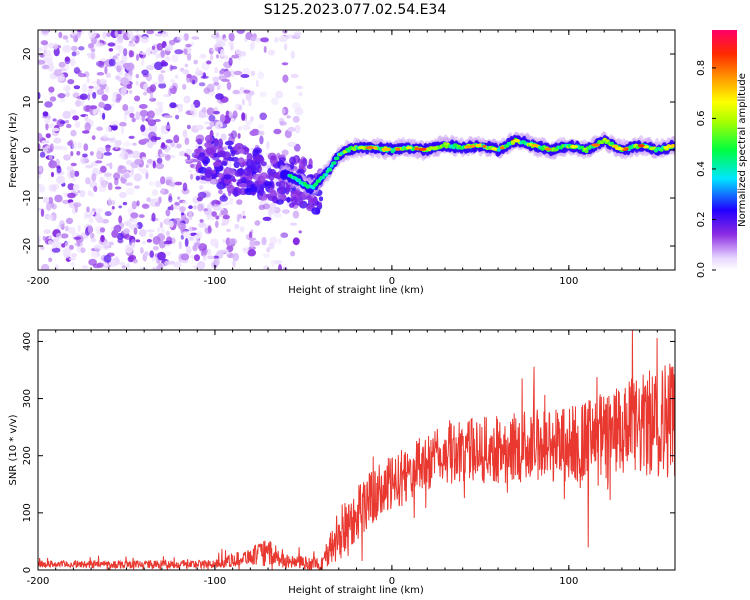 The height and width of the screenshot is (600, 750). What do you see at coordinates (215, 581) in the screenshot?
I see `x-tick-label: -100` at bounding box center [215, 581].